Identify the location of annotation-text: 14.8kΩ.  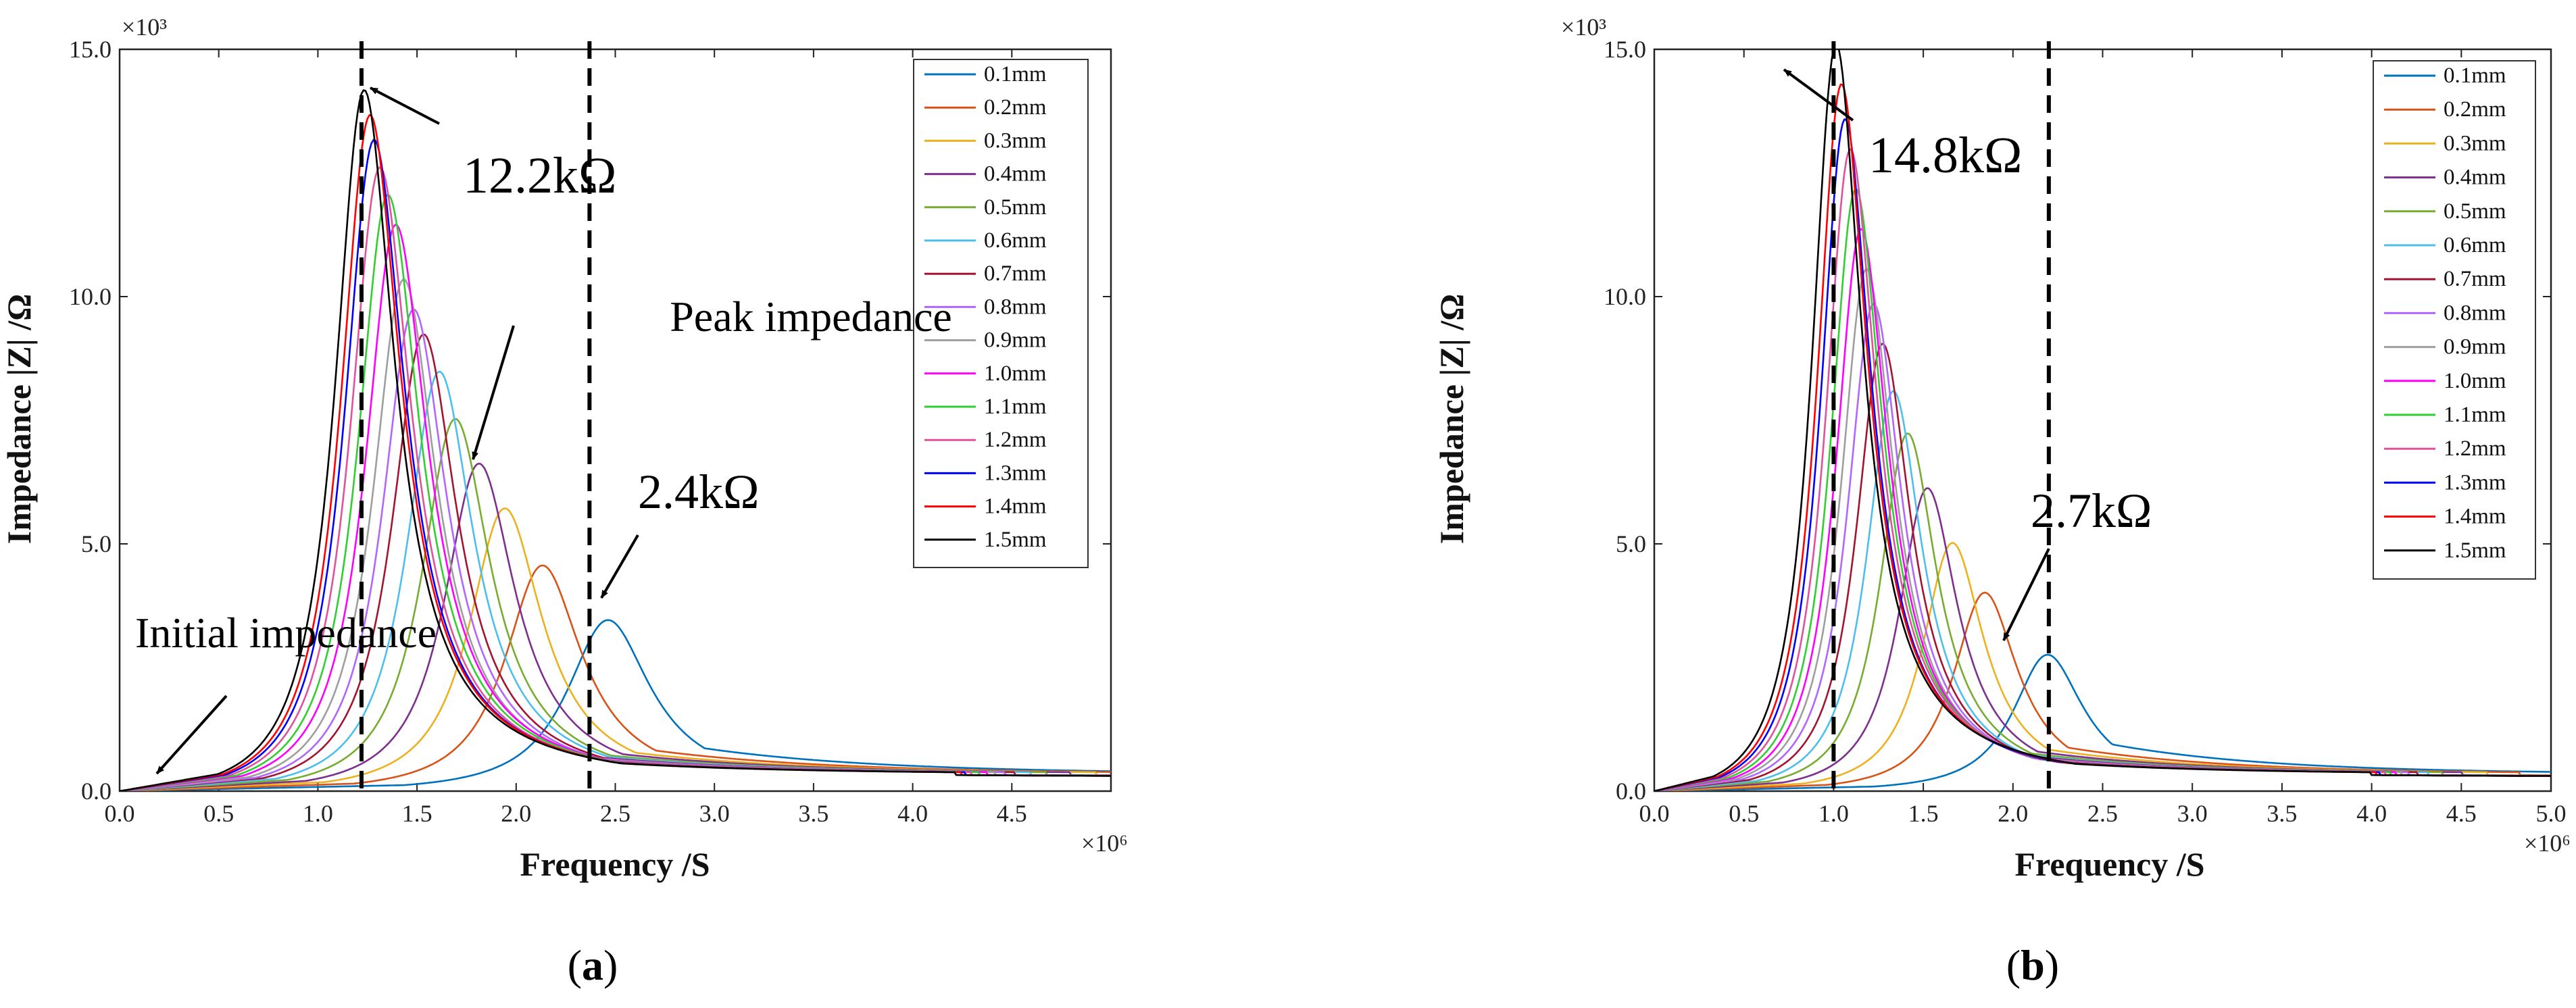
(1945, 156).